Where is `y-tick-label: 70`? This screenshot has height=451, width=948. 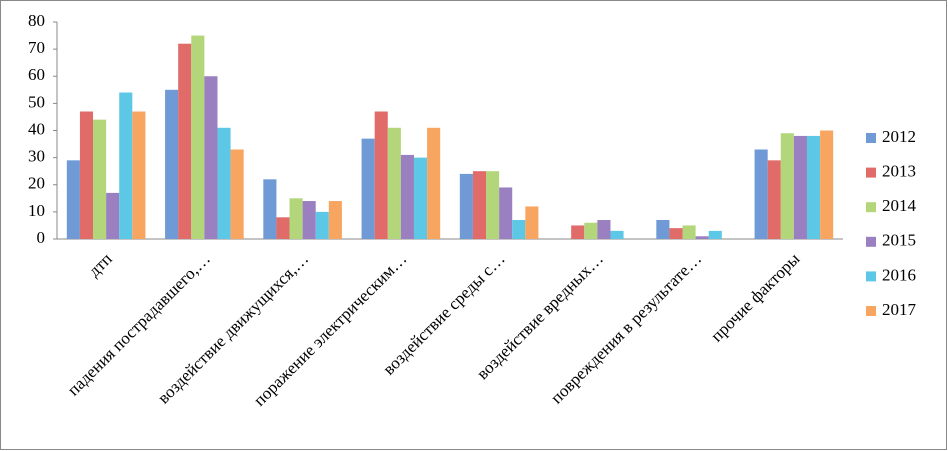
y-tick-label: 70 is located at coordinates (36, 47).